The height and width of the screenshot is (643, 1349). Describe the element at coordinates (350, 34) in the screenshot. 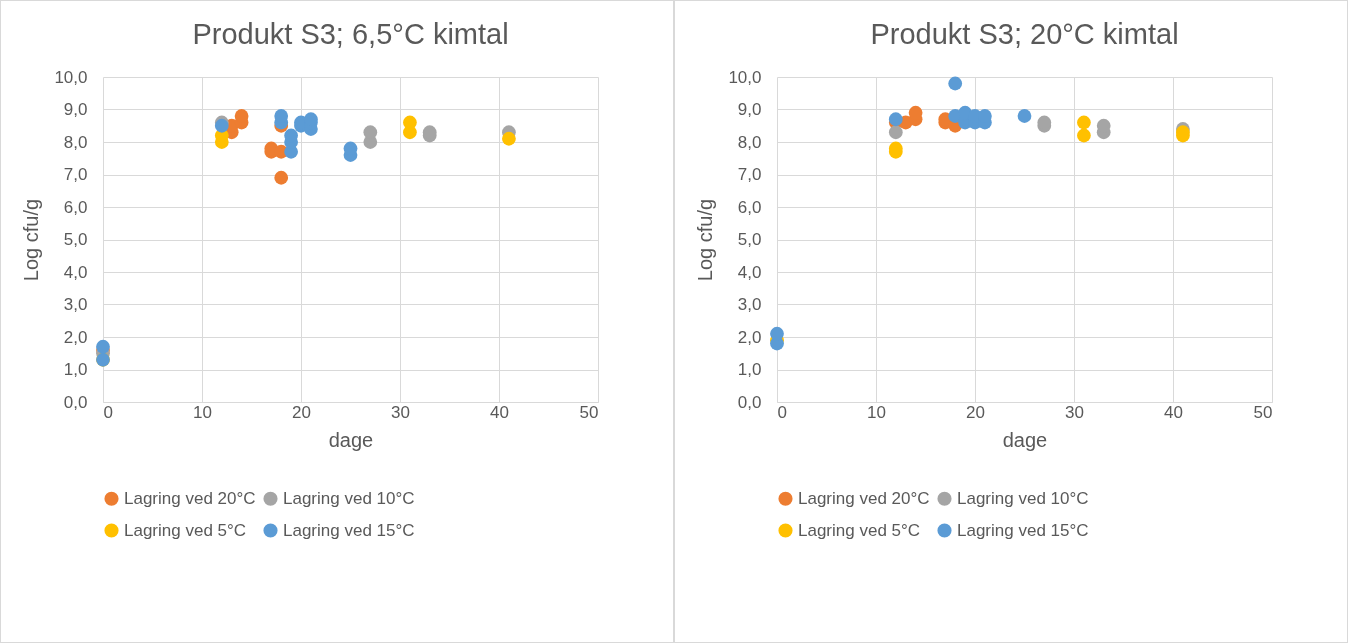

I see `chart-title: Produkt S3; 6,5°C kimtal` at that location.